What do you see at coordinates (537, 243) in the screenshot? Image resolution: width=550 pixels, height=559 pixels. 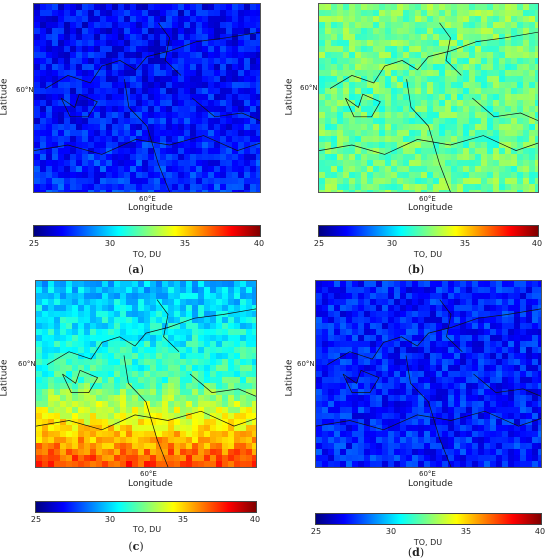 I see `cbar-tick-b-3: 40` at bounding box center [537, 243].